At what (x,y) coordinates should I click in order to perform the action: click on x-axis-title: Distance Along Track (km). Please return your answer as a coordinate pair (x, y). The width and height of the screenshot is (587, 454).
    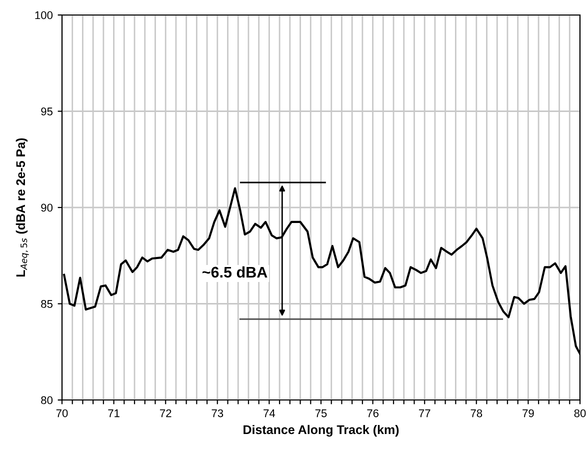
    Looking at the image, I should click on (321, 430).